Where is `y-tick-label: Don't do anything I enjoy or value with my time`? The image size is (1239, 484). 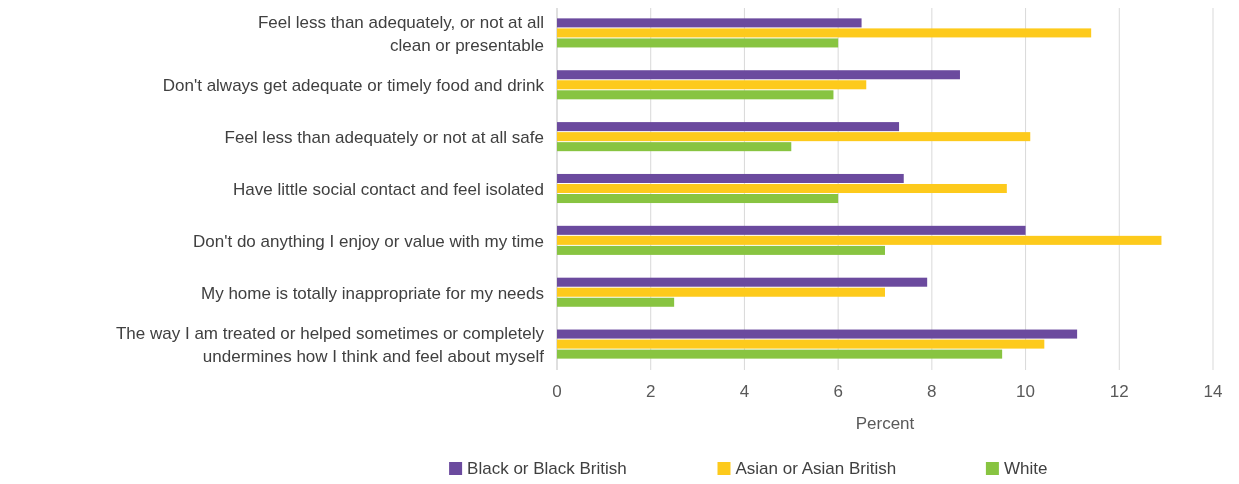 y-tick-label: Don't do anything I enjoy or value with my time is located at coordinates (368, 241).